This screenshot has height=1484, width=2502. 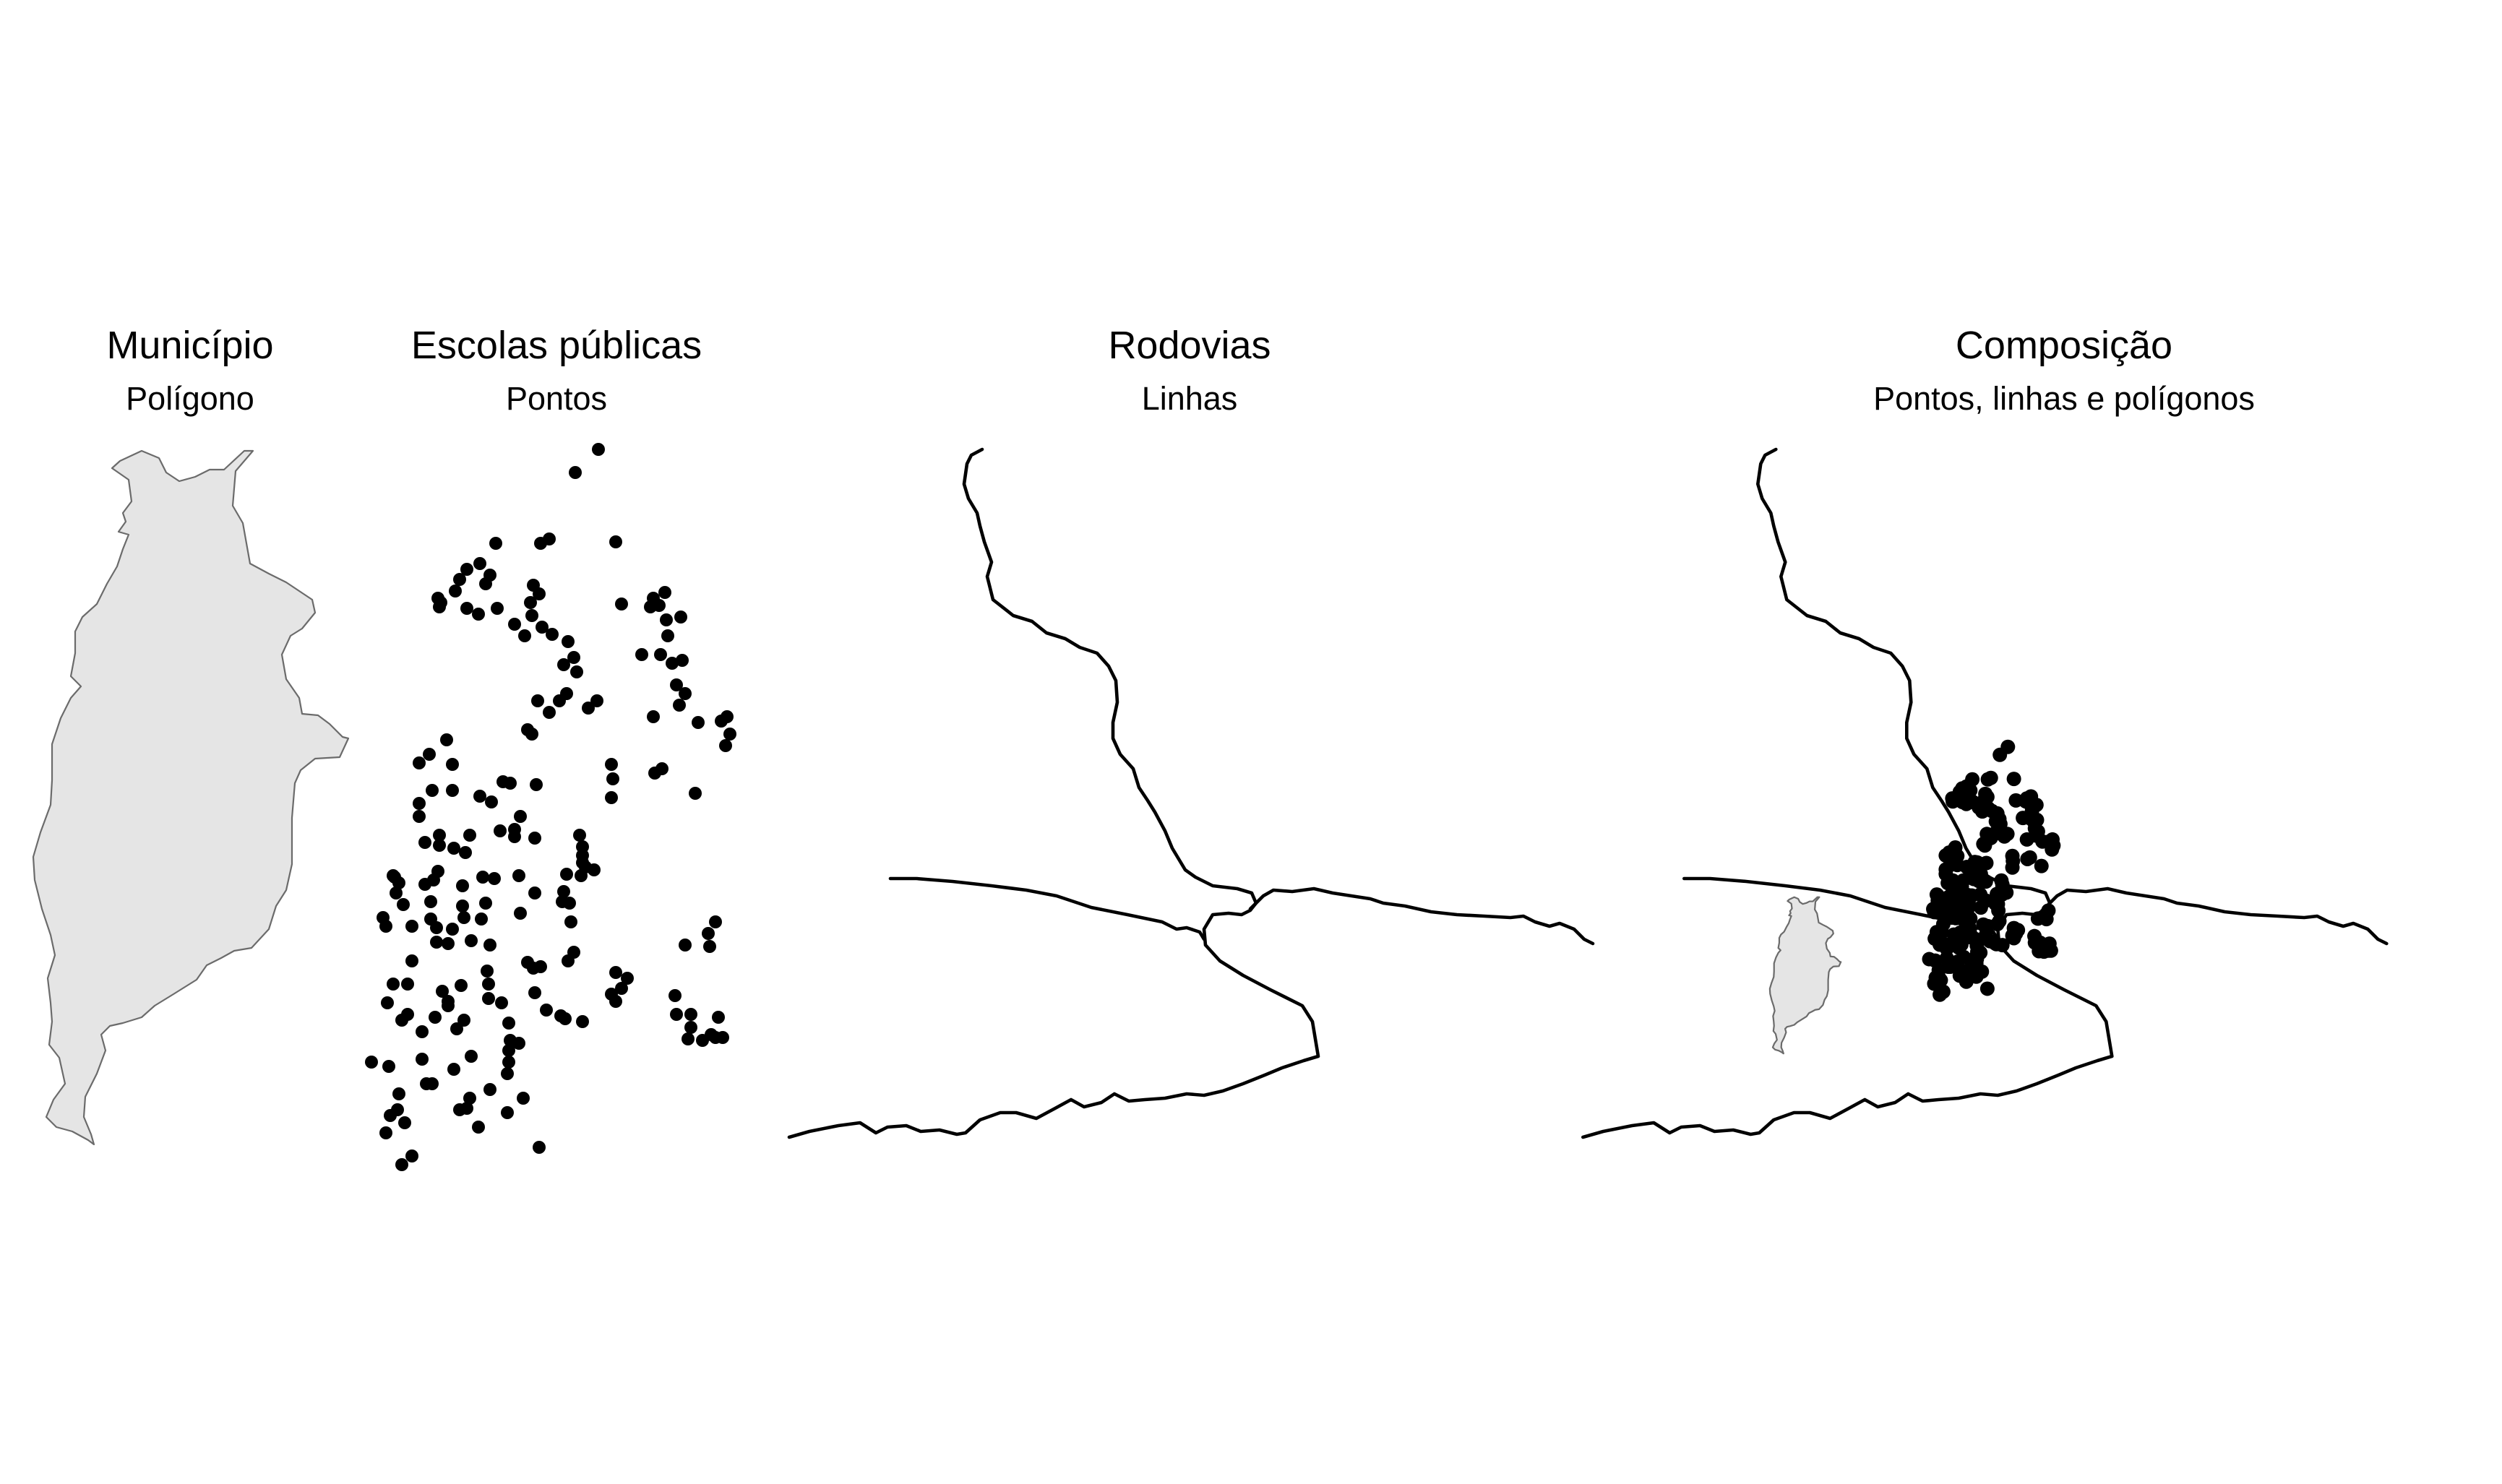 I want to click on panel-escolas: Escolas públicas Pontos, so click(x=550, y=748).